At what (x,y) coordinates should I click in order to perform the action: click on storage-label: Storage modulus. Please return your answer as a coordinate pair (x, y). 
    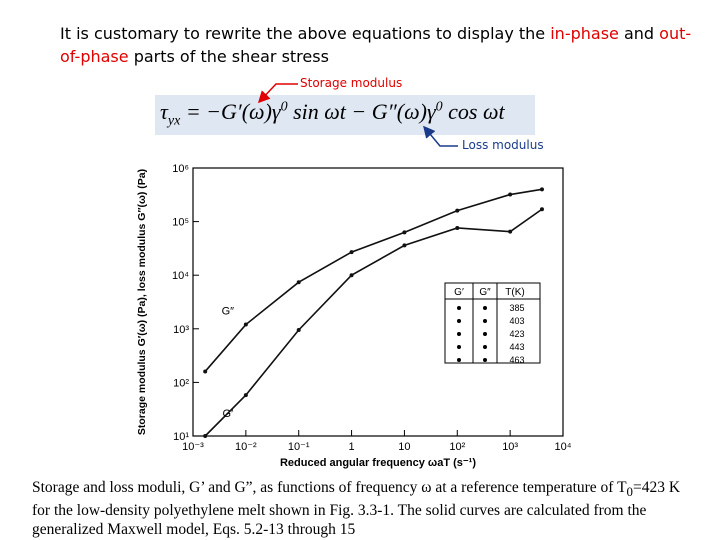
    Looking at the image, I should click on (351, 83).